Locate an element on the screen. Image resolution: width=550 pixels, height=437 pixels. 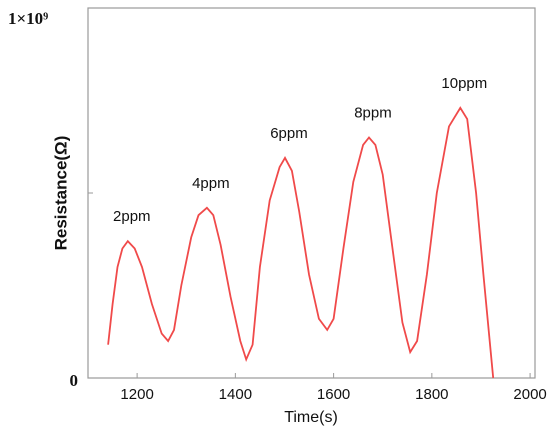
y-axis-label: Resistance(Ω) is located at coordinates (60, 193).